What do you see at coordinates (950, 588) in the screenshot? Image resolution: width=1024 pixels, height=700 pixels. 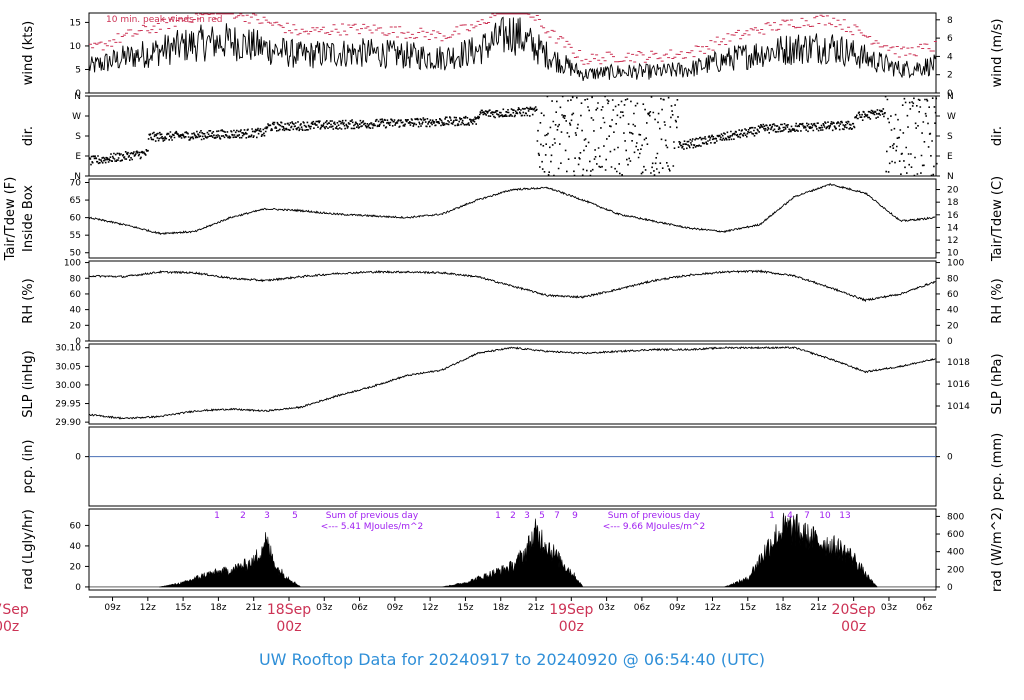 I see `right-tick-label-rad: 0` at bounding box center [950, 588].